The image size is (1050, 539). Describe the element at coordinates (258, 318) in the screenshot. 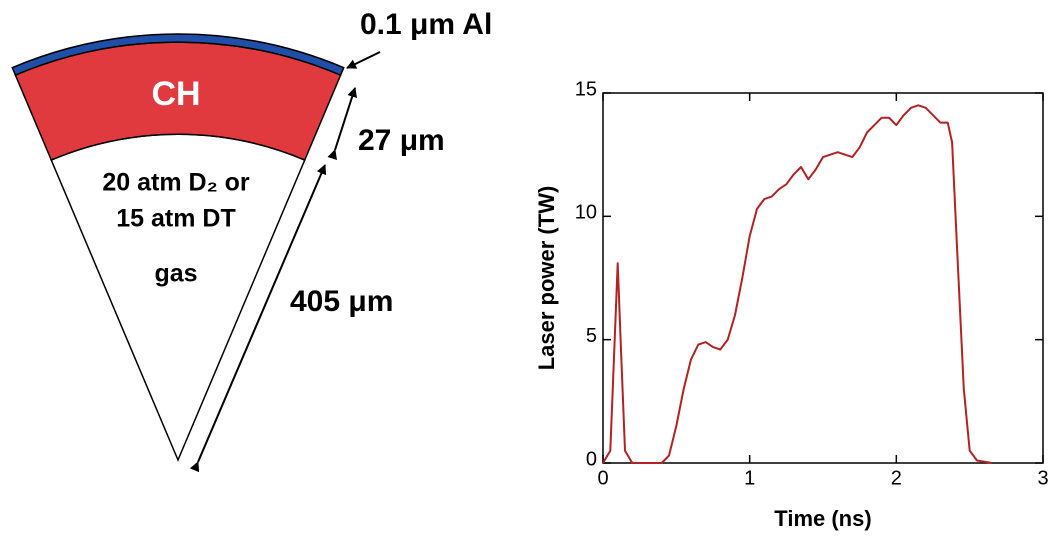

I see `radius-arrow` at that location.